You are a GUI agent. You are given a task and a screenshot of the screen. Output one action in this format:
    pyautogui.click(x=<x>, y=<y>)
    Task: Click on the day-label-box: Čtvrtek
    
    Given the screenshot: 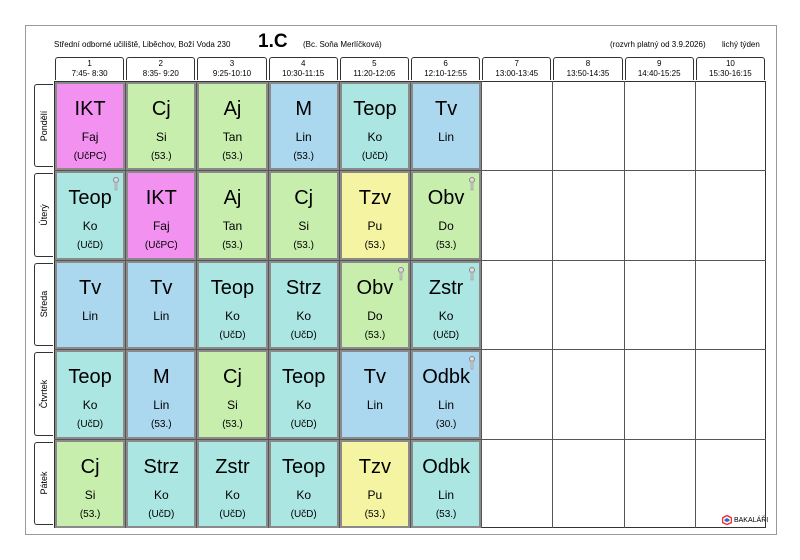 What is the action you would take?
    pyautogui.click(x=43, y=394)
    